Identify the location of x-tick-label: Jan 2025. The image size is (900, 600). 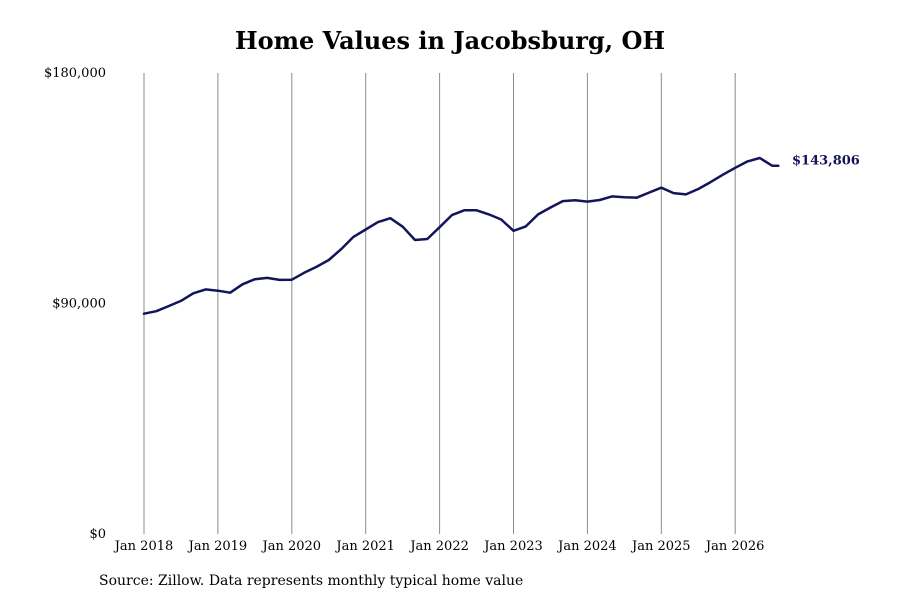
(660, 546).